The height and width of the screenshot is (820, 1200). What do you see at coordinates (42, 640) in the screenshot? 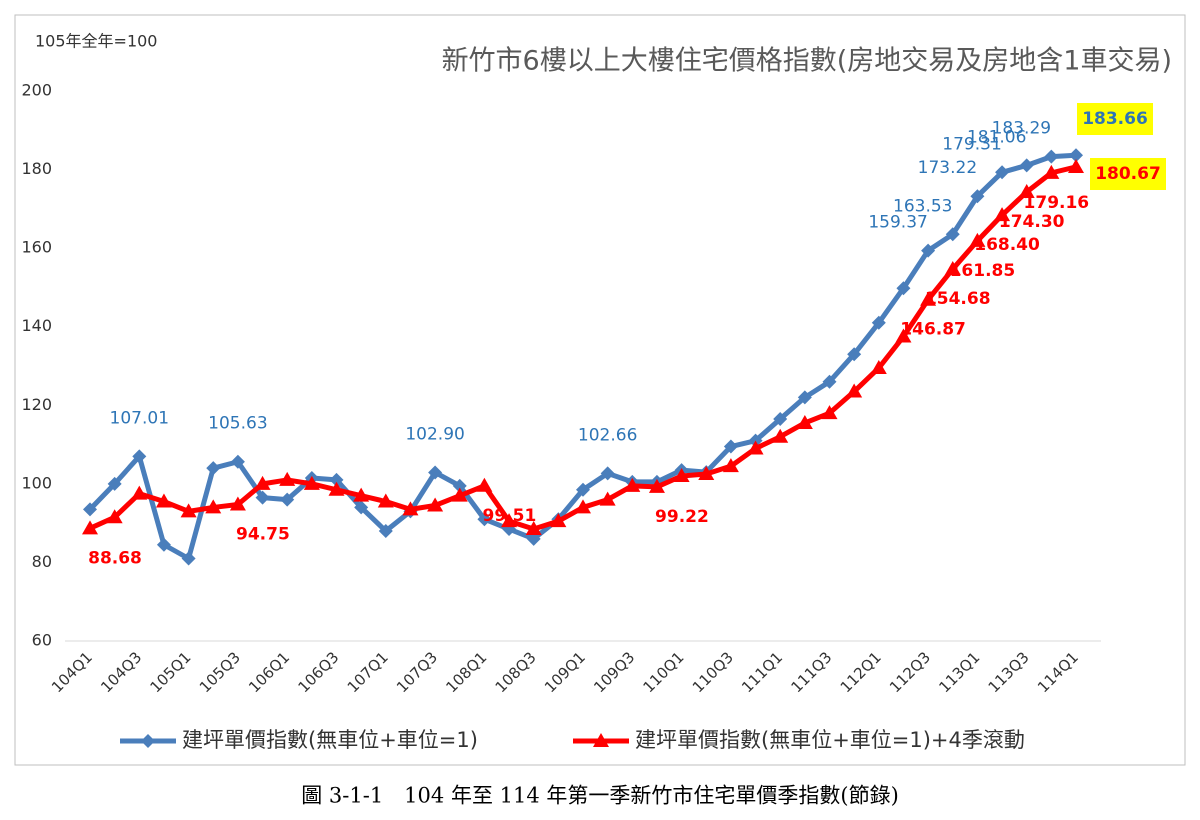
I see `y-tick-label: 60` at bounding box center [42, 640].